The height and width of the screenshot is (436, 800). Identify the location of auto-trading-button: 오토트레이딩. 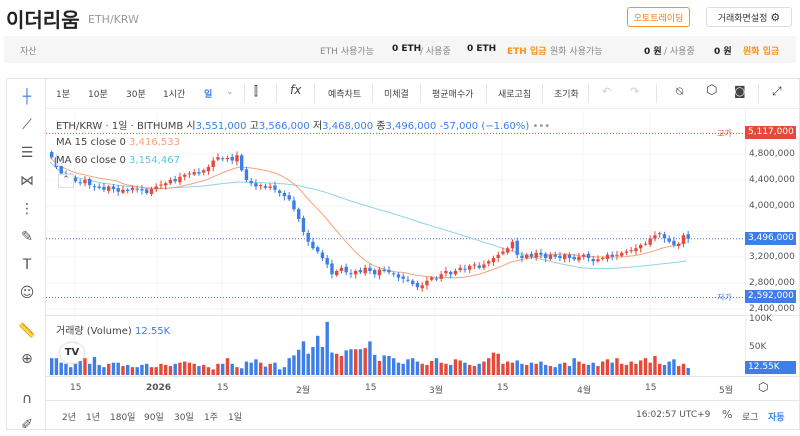
(658, 17).